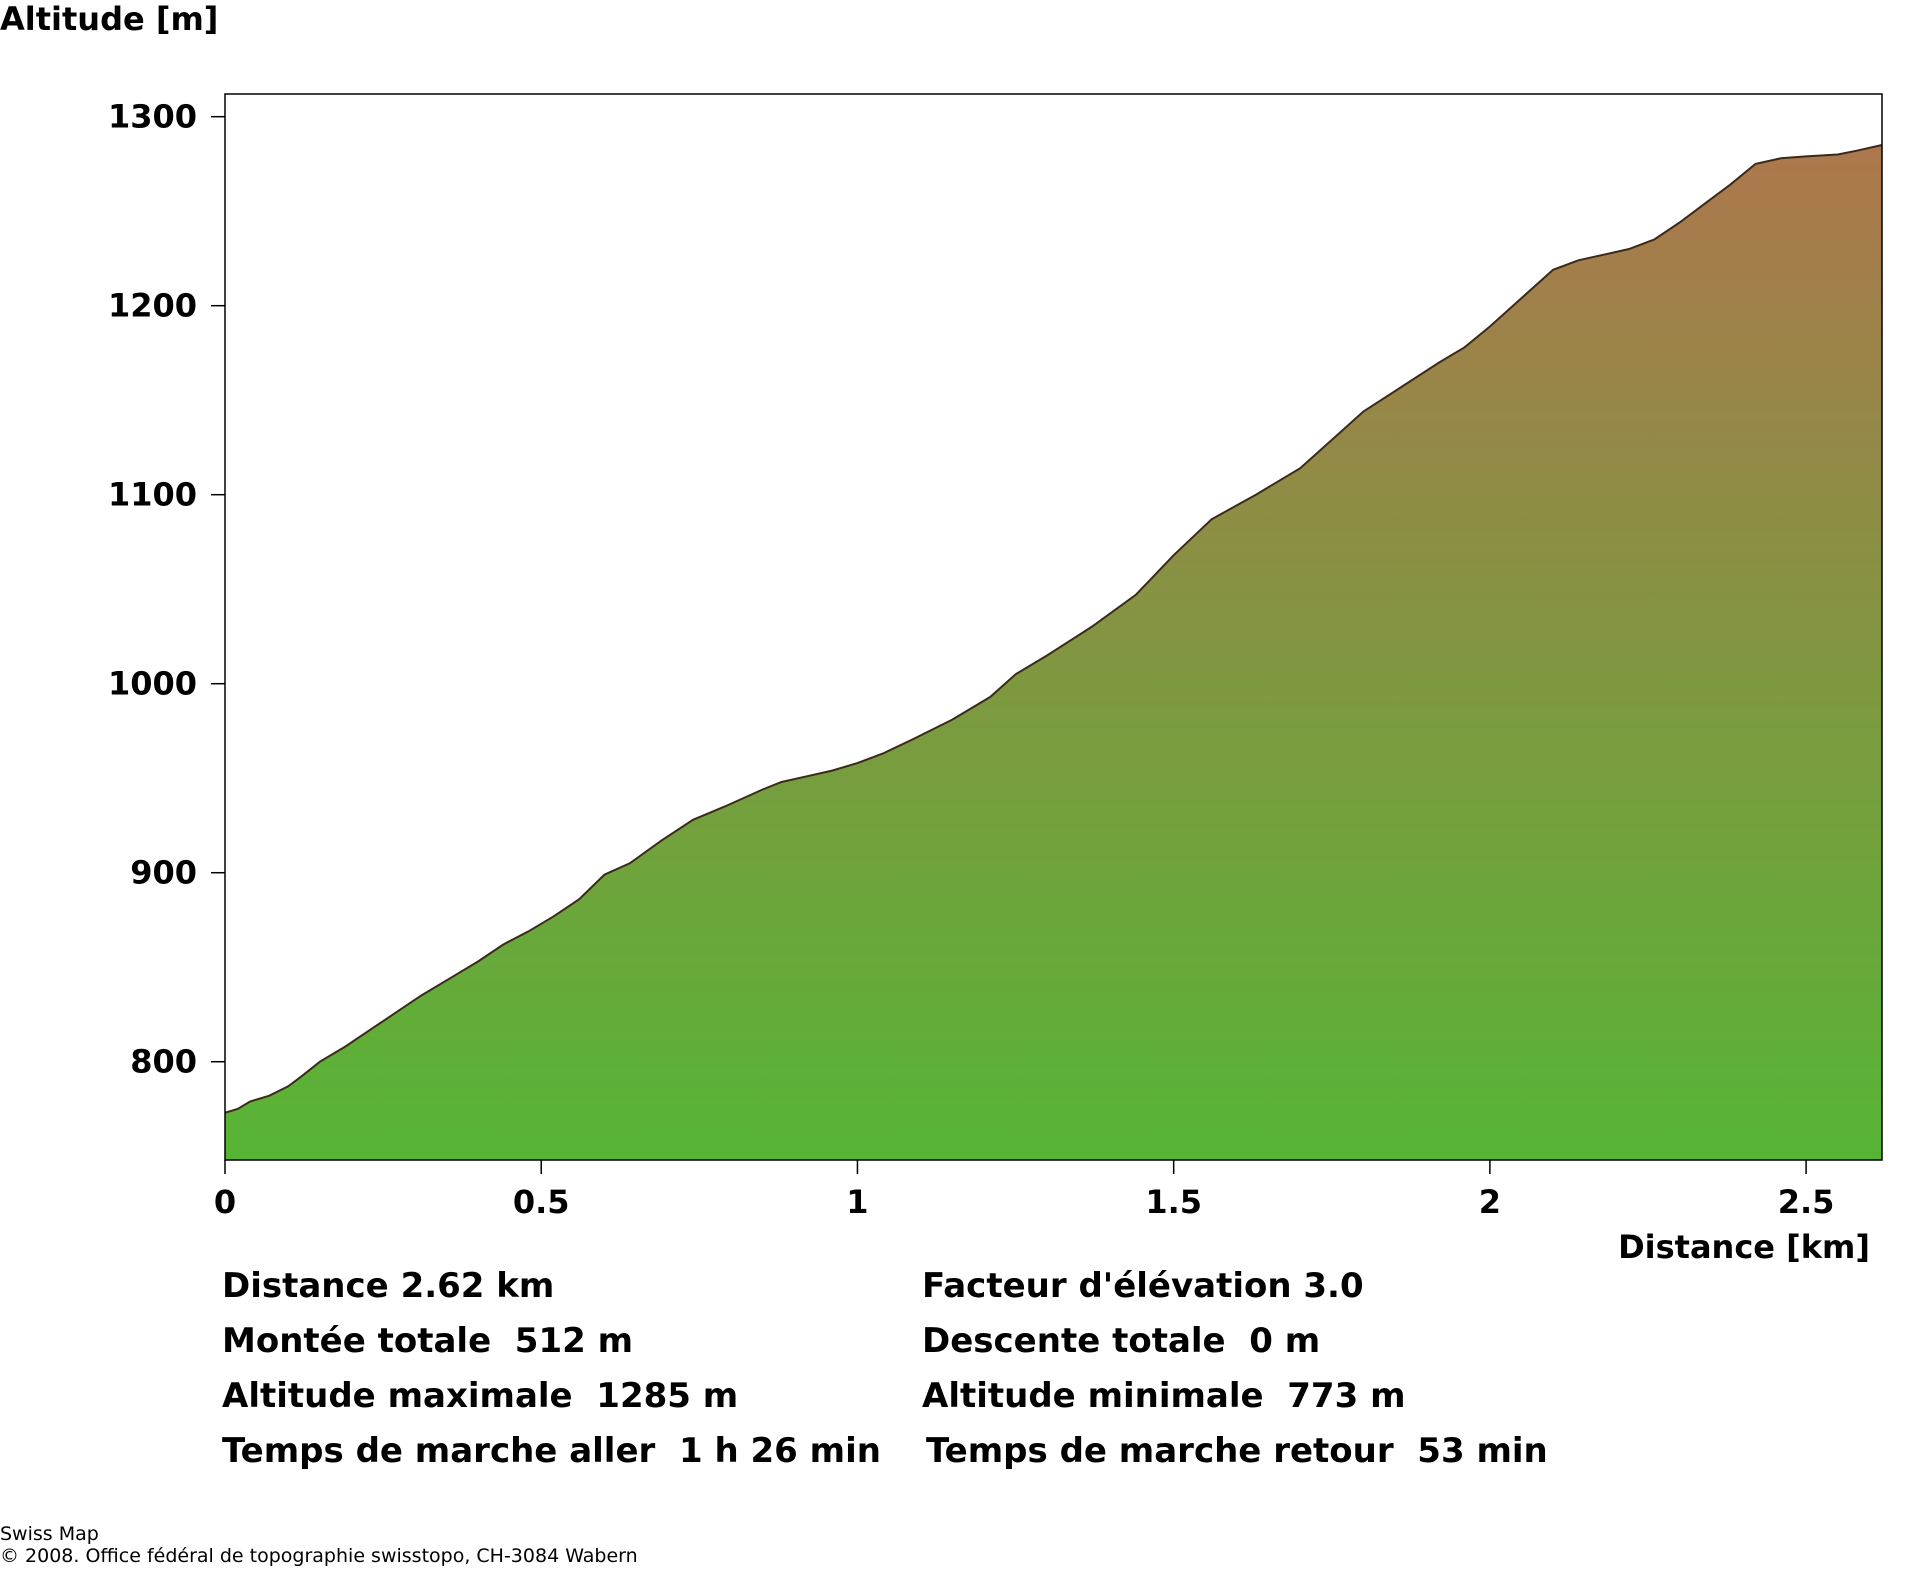 The image size is (1920, 1572). I want to click on stat-total-ascent: Montée totale 512 m, so click(428, 1341).